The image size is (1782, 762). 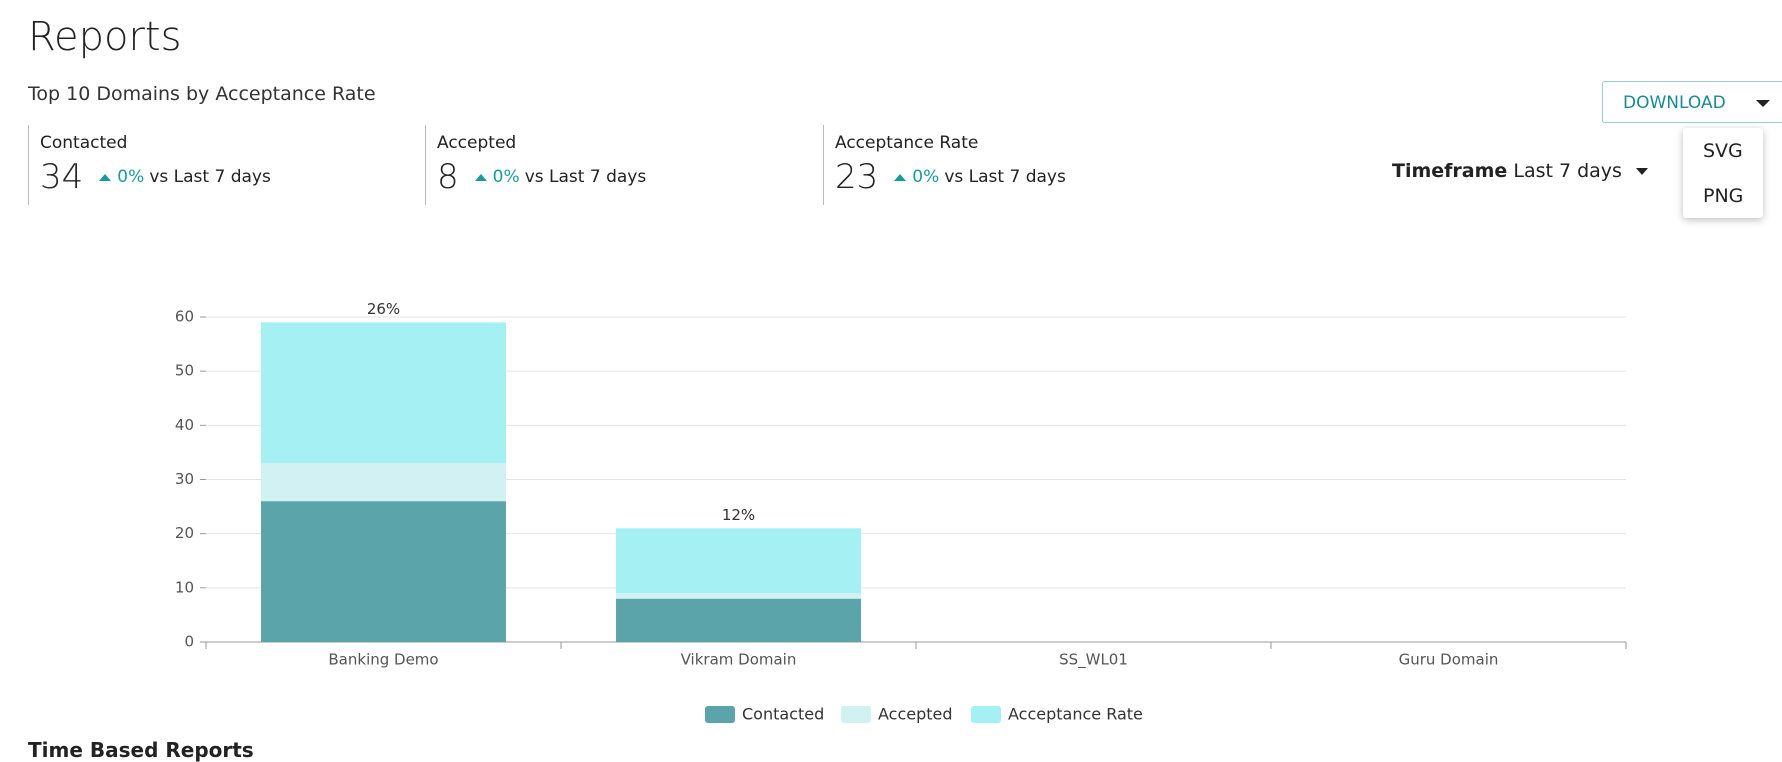 What do you see at coordinates (1567, 171) in the screenshot?
I see `timeframe-value: Last 7 days` at bounding box center [1567, 171].